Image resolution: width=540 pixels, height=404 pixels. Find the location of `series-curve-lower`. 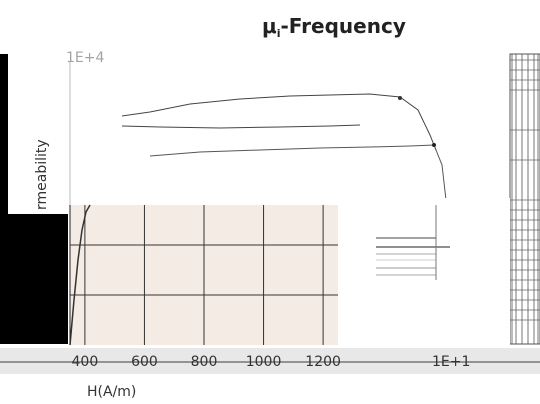

series-curve-lower is located at coordinates (241, 126).